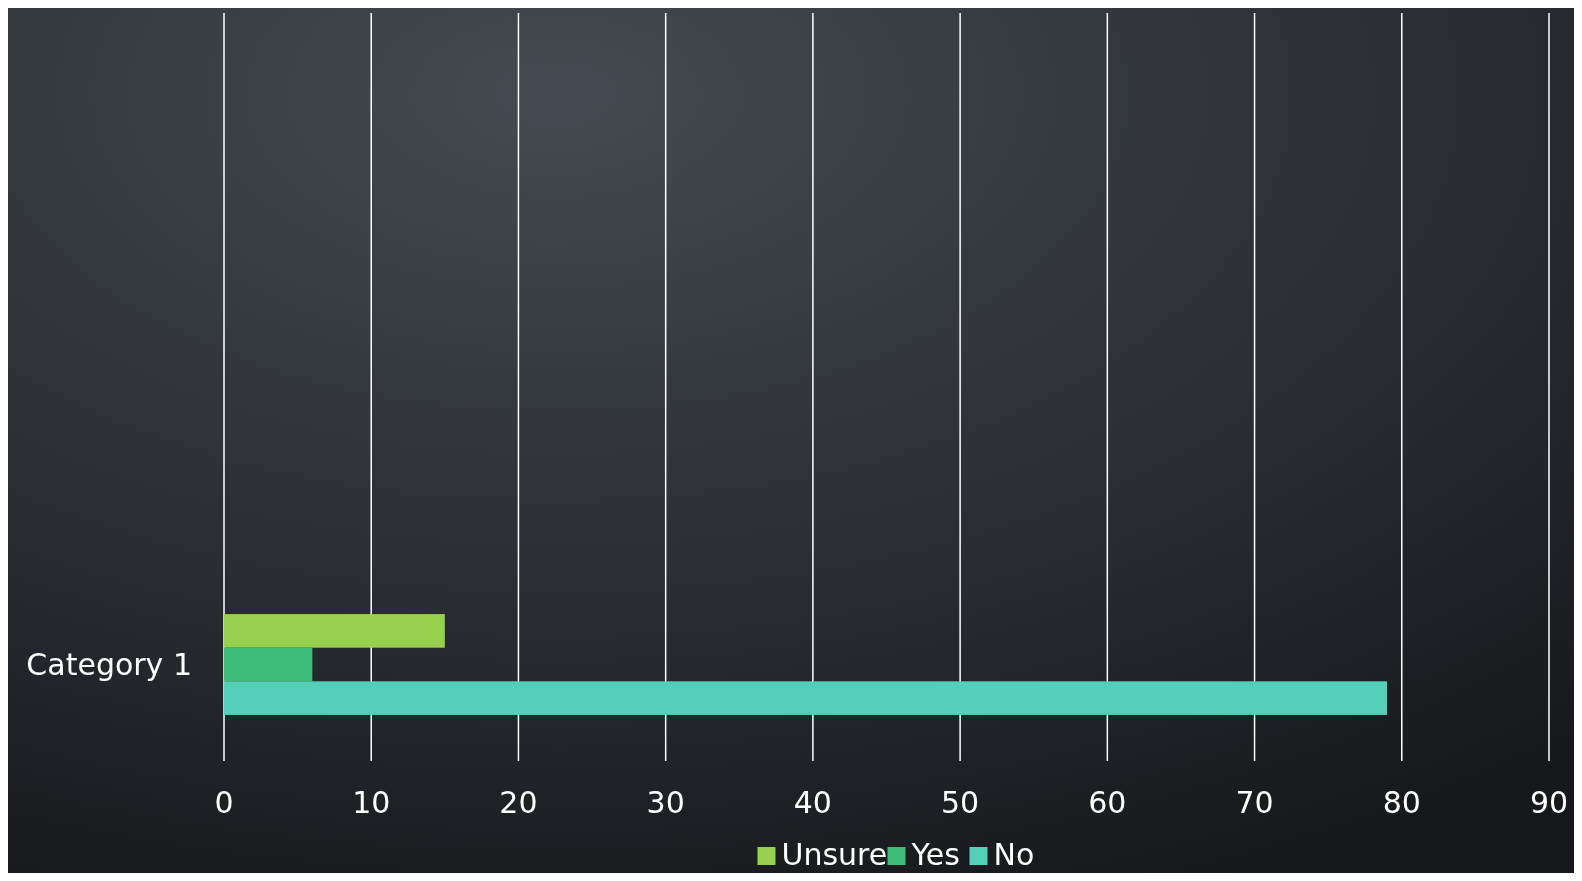 This screenshot has width=1582, height=881. What do you see at coordinates (1254, 802) in the screenshot?
I see `x-tick-label: 70` at bounding box center [1254, 802].